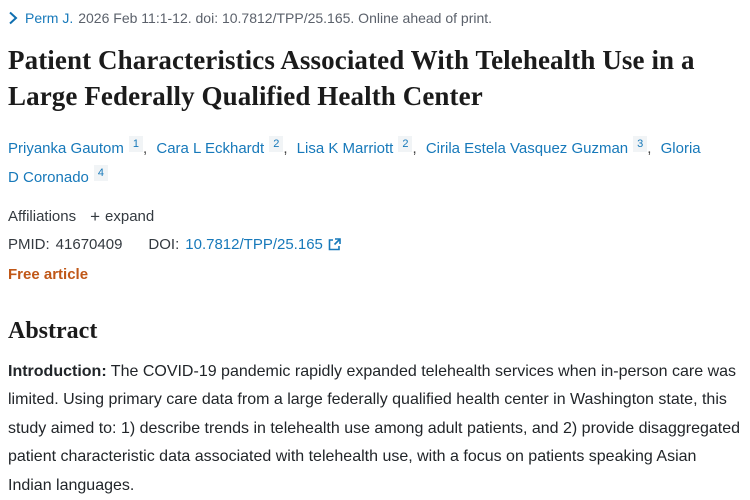  What do you see at coordinates (136, 143) in the screenshot?
I see `affiliation-superscript: 1` at bounding box center [136, 143].